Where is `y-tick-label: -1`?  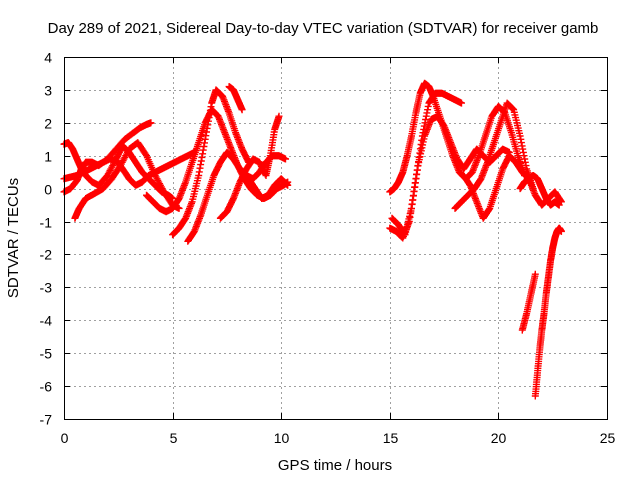
y-tick-label: -1 is located at coordinates (46, 223).